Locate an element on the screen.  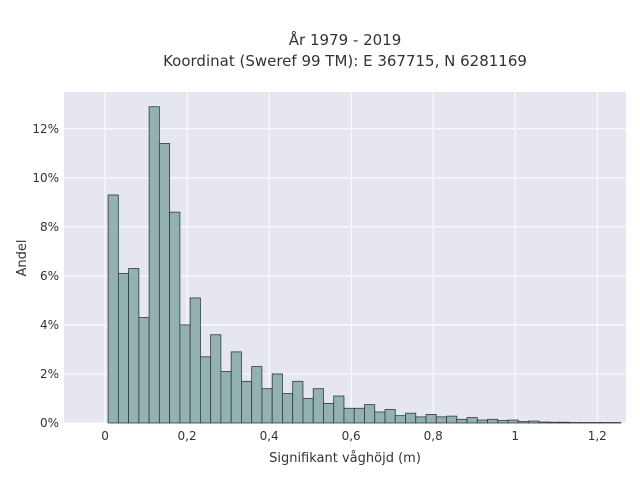
y-tick-label: 6% is located at coordinates (49, 276).